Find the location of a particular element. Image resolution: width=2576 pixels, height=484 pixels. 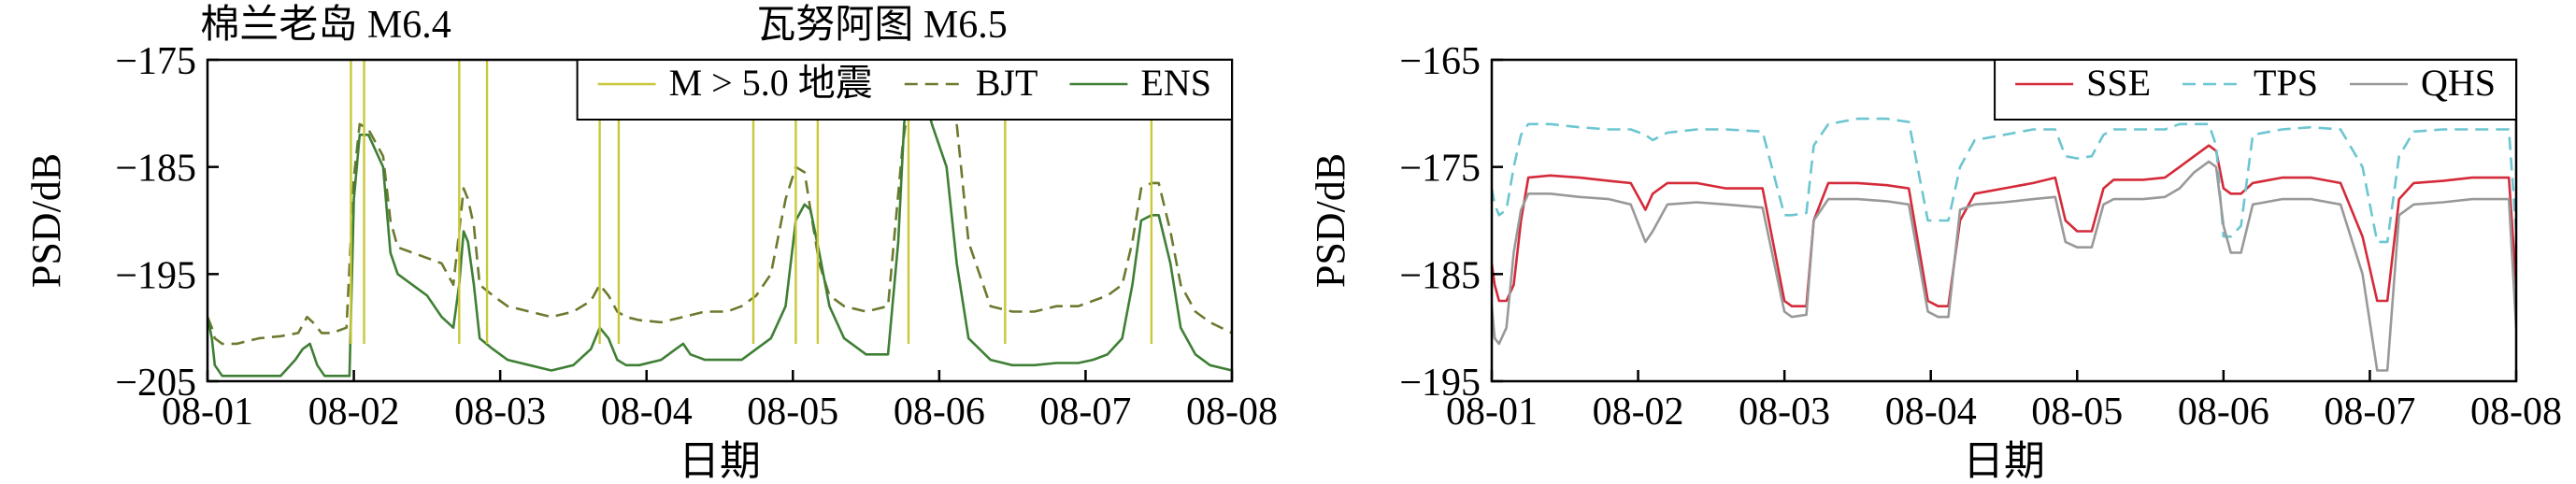

chart-right-x-ticks: 08-01 08-02 08-03 08-04 08-05 08-06 08-07 08-08 is located at coordinates (2004, 402).